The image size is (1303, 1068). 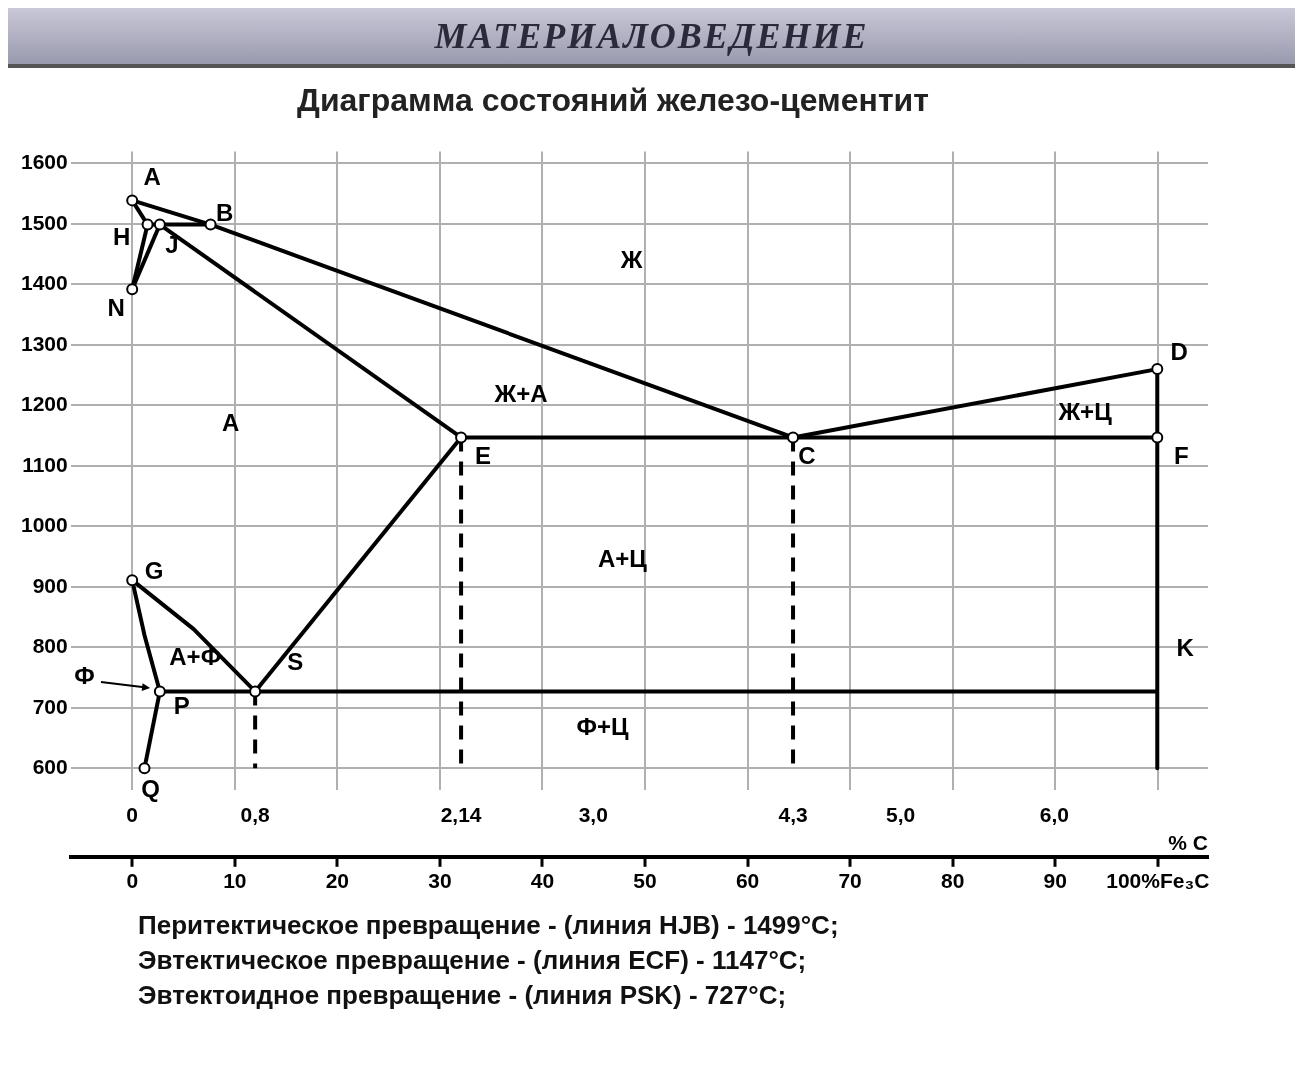 What do you see at coordinates (645, 881) in the screenshot?
I see `x2-tick-label: 50` at bounding box center [645, 881].